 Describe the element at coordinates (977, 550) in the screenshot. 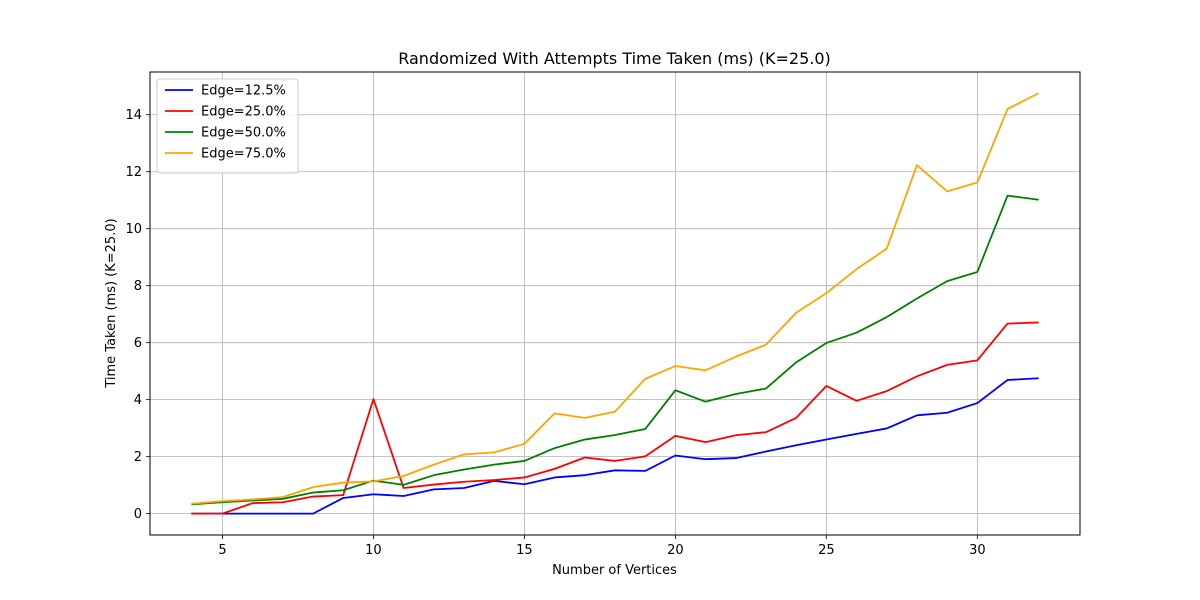

I see `x-tick-label: 30` at that location.